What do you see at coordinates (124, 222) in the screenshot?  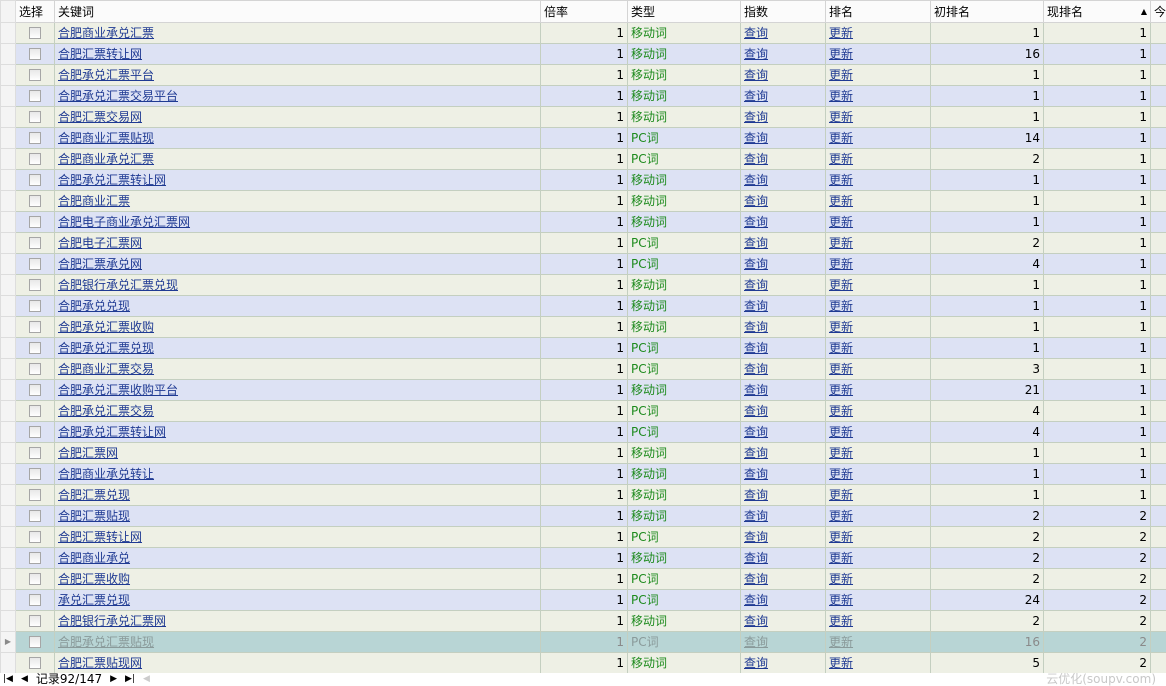 I see `keyword-link: 合肥电子商业承兑汇票网` at bounding box center [124, 222].